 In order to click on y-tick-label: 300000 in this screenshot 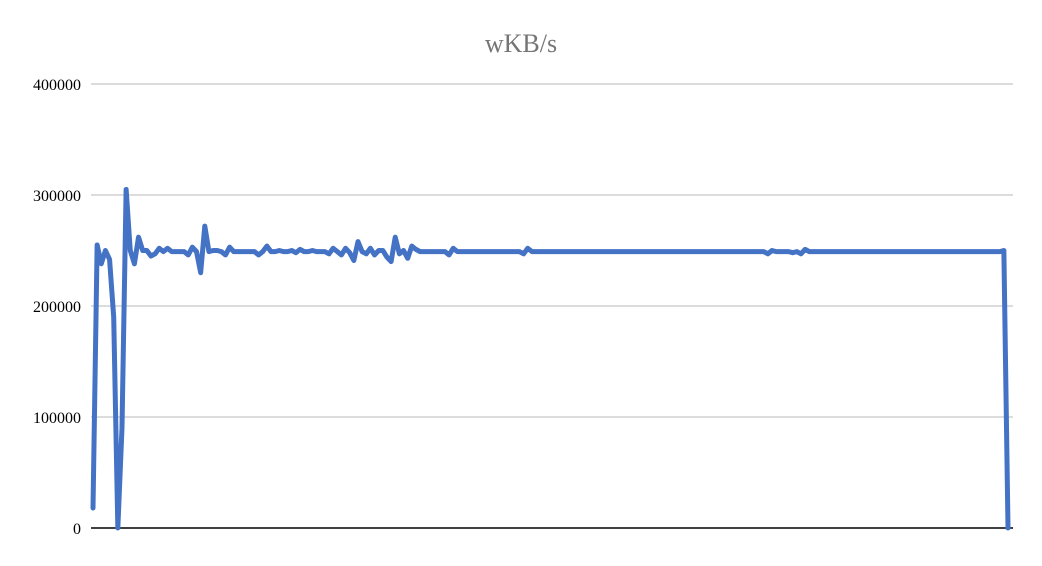, I will do `click(57, 196)`.